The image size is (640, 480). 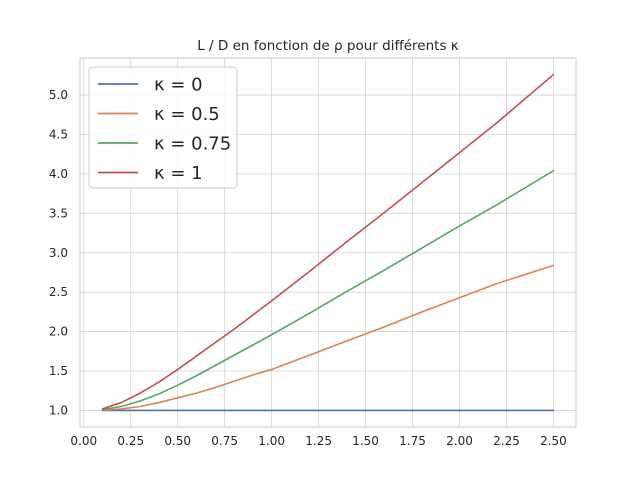 What do you see at coordinates (58, 332) in the screenshot?
I see `y-tick-label: 2.0` at bounding box center [58, 332].